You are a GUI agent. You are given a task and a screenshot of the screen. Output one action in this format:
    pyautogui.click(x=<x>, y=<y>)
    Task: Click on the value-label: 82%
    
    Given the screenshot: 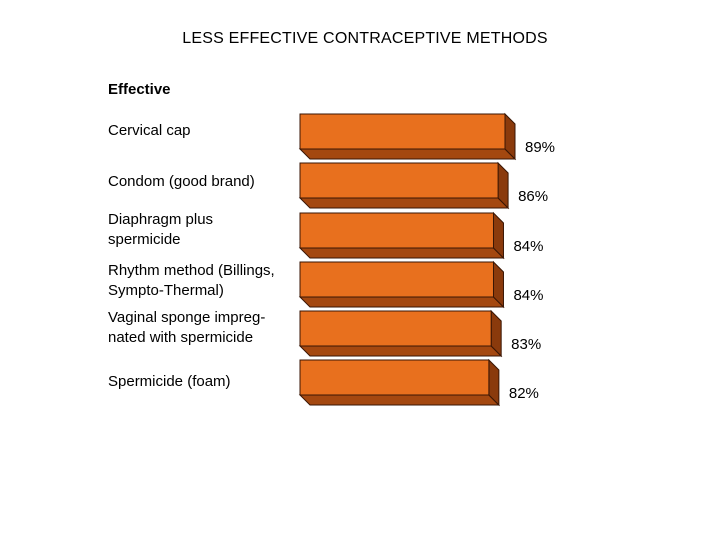 What is the action you would take?
    pyautogui.click(x=524, y=393)
    